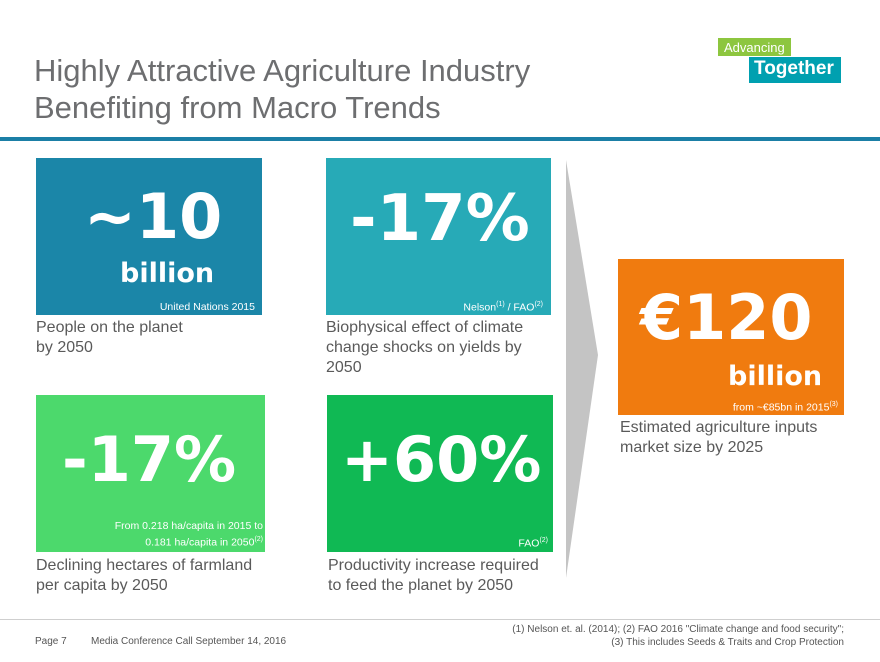 Image resolution: width=880 pixels, height=662 pixels. Describe the element at coordinates (425, 327) in the screenshot. I see `caption-line: Biophysical effect of climate` at that location.